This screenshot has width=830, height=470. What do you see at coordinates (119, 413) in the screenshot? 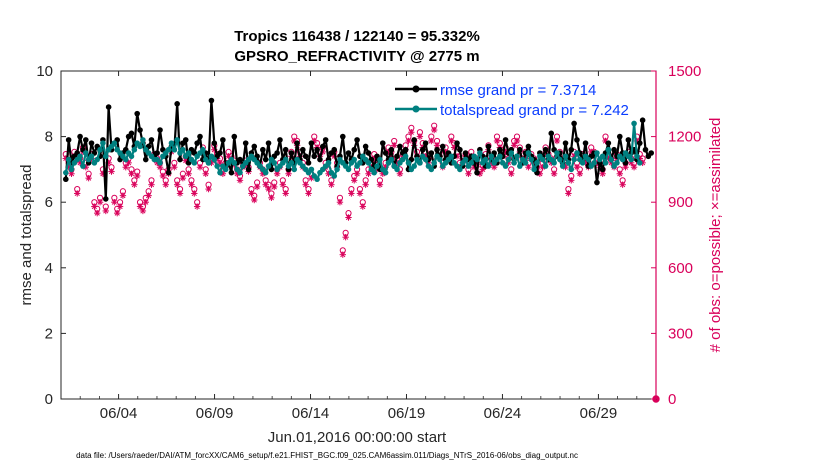
I see `x-tick-label: 06/04` at bounding box center [119, 413].